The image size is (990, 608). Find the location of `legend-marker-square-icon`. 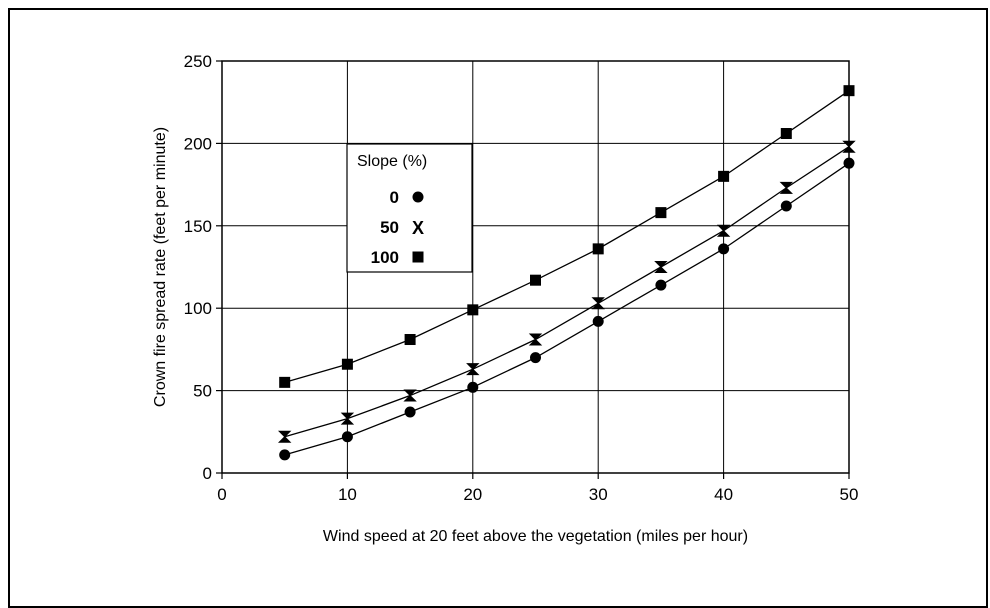

legend-marker-square-icon is located at coordinates (418, 257).